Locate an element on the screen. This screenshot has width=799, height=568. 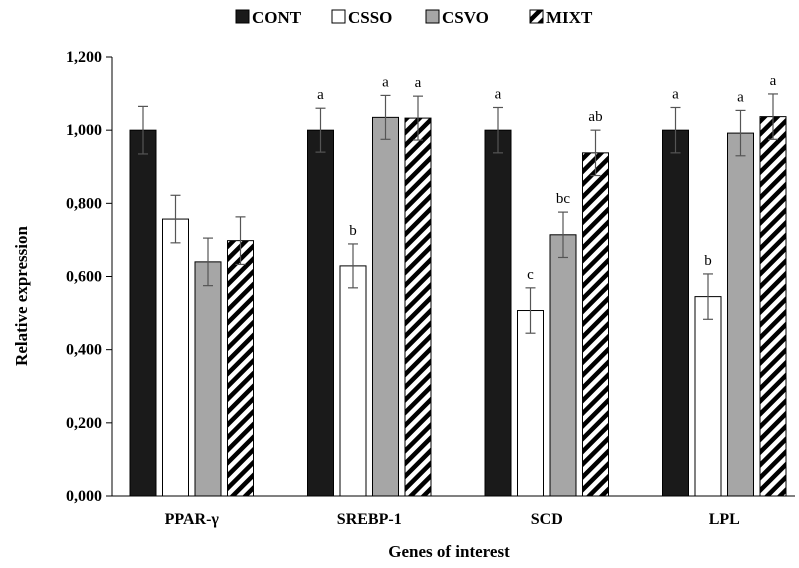
y-tick-label: 0,800 is located at coordinates (84, 203).